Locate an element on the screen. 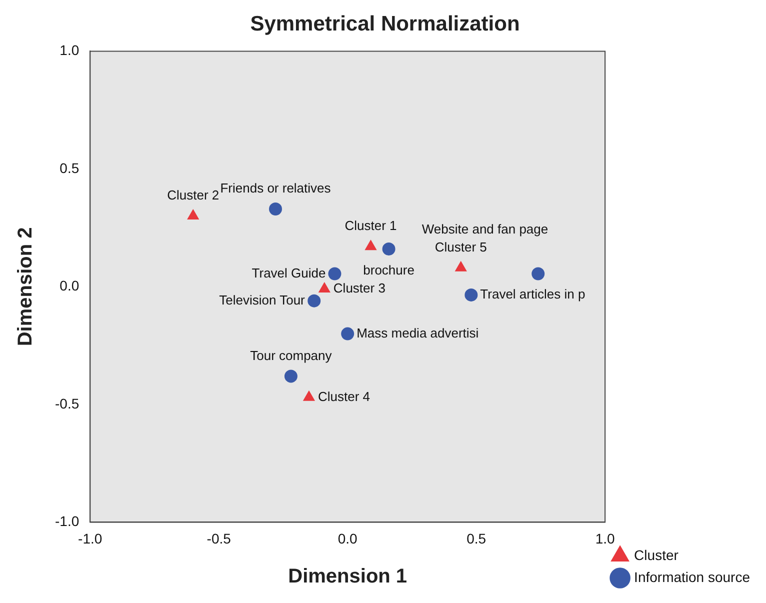 Image resolution: width=766 pixels, height=603 pixels. x-tick-label: 0.0 is located at coordinates (348, 538).